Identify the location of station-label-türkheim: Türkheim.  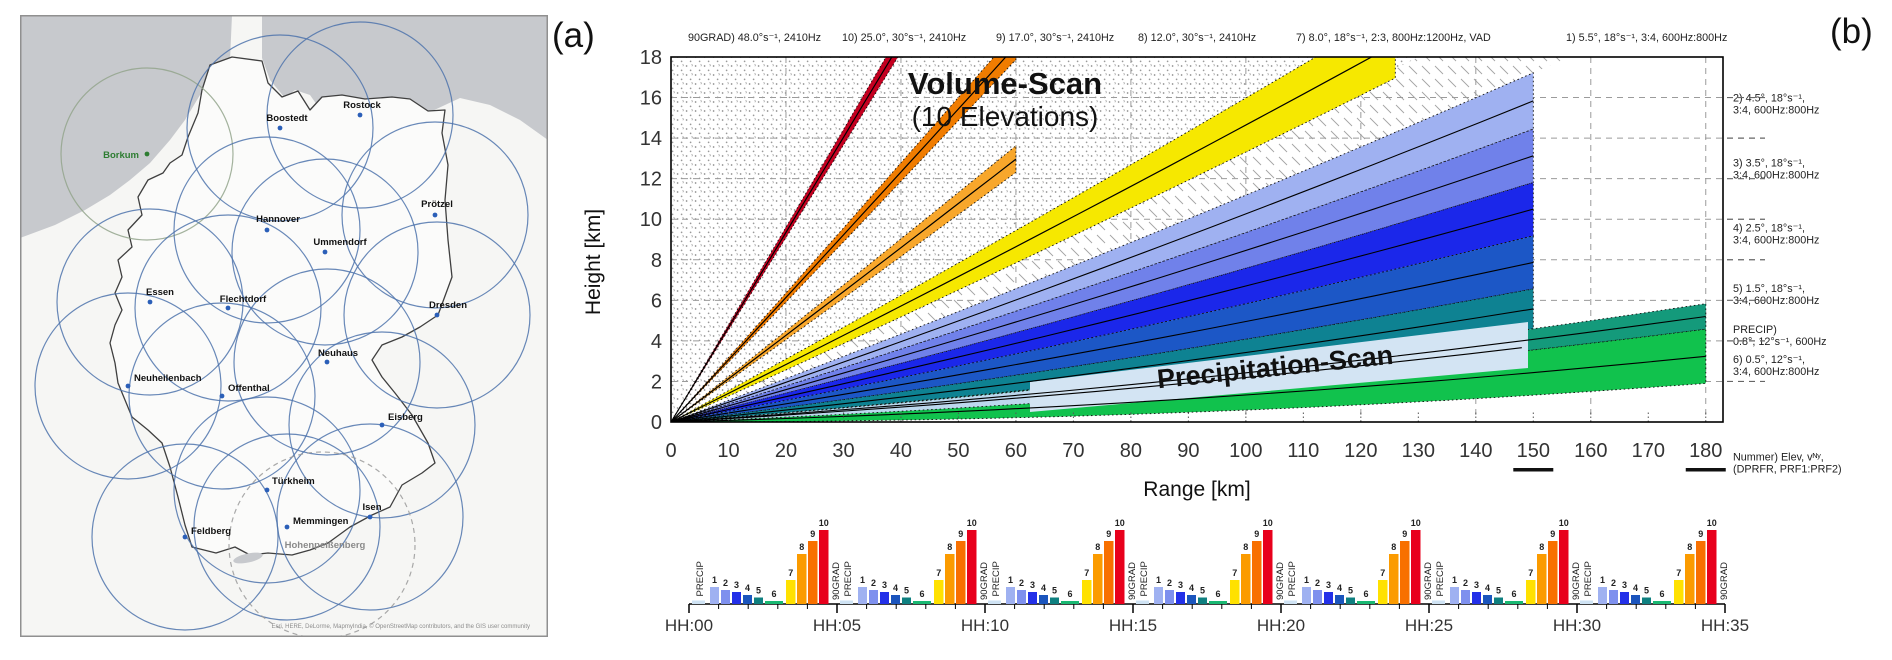
(293, 481).